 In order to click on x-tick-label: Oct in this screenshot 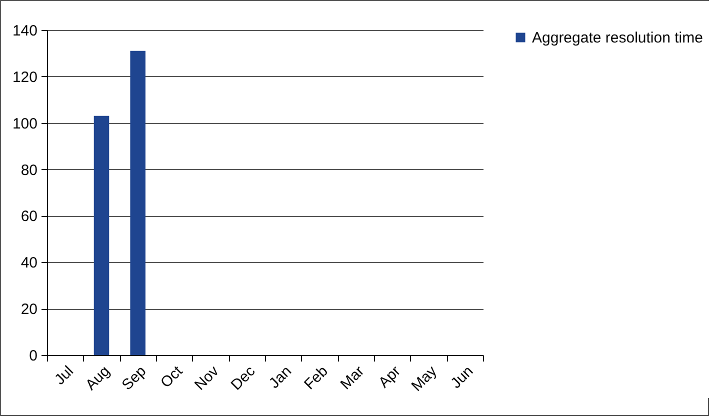, I will do `click(172, 377)`.